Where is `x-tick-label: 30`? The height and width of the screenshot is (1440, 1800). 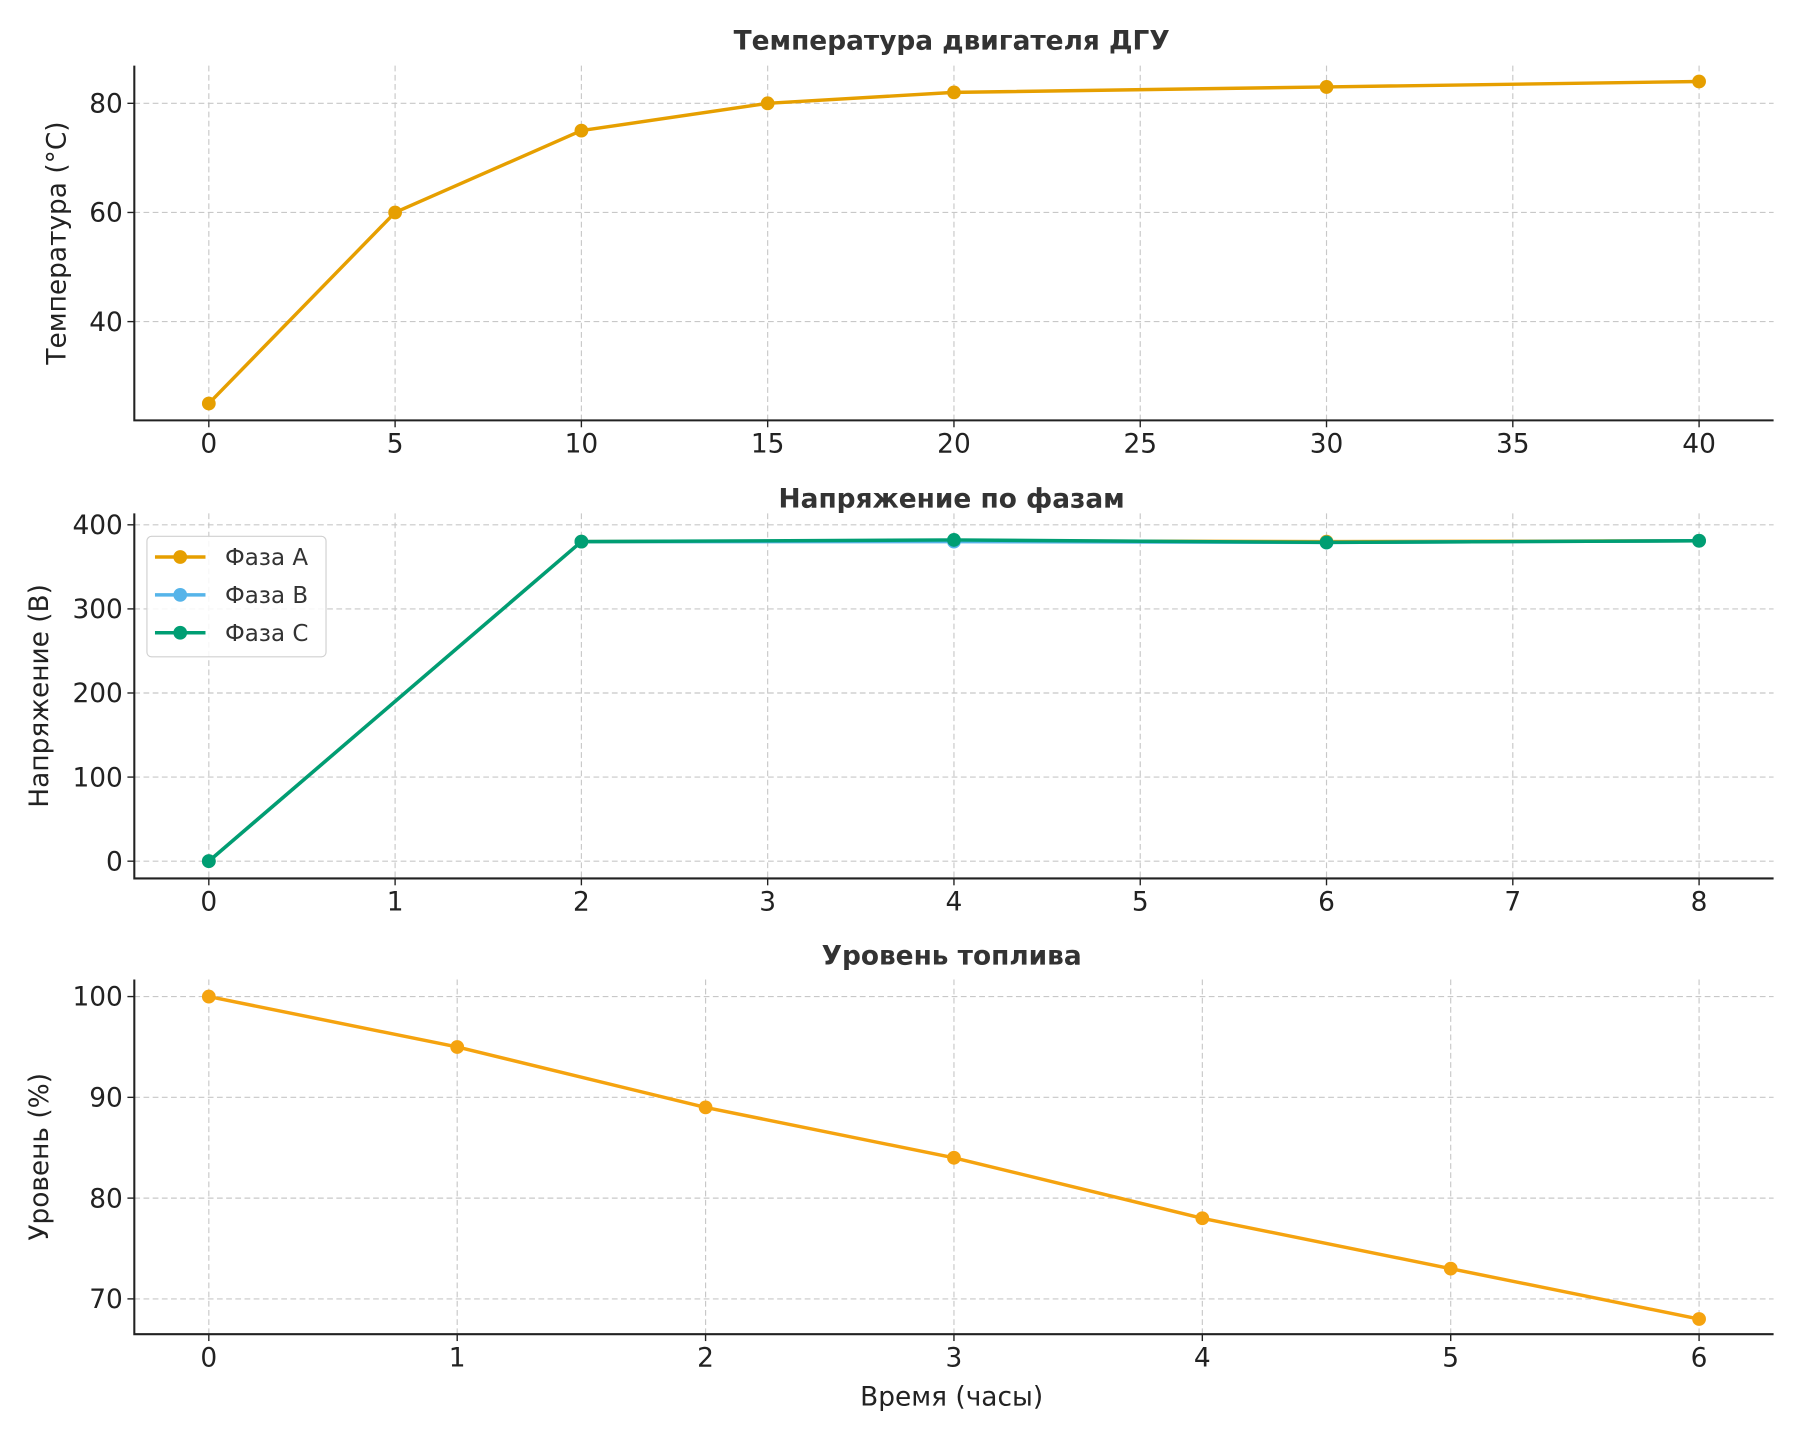
x-tick-label: 30 is located at coordinates (1327, 444).